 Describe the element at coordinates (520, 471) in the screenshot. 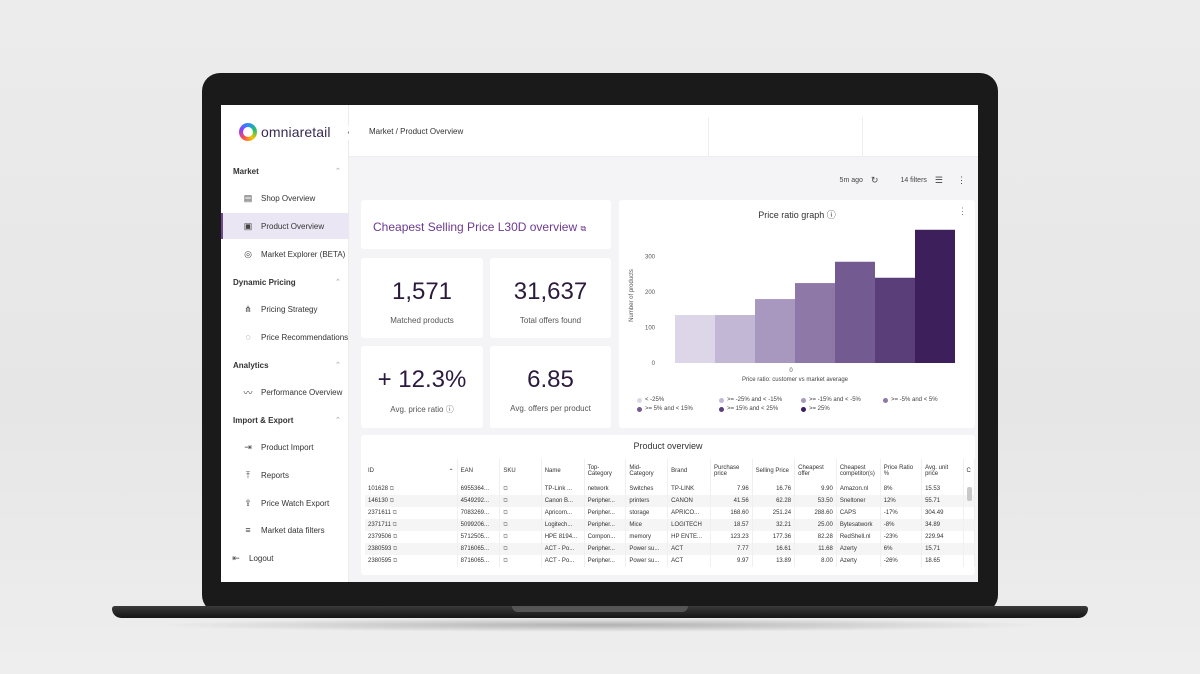

I see `column-header: SKU` at that location.